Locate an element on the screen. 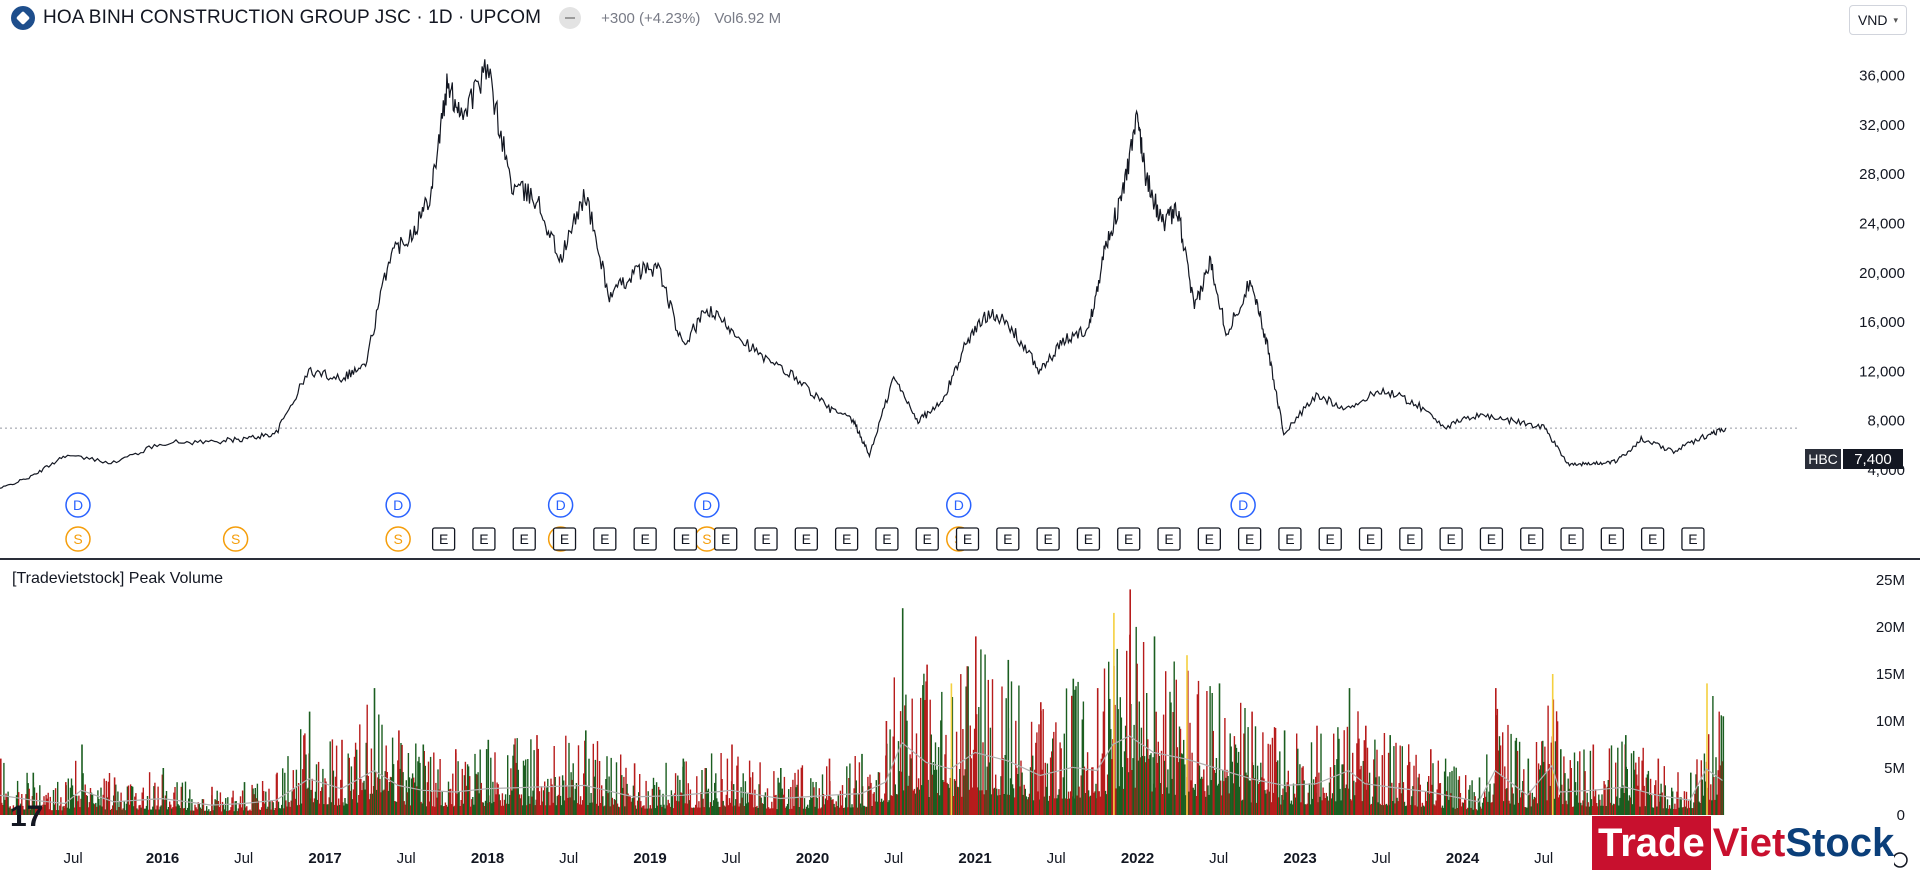 The image size is (1920, 873). volume-panel-title: [Tradevietstock] Peak Volume is located at coordinates (118, 578).